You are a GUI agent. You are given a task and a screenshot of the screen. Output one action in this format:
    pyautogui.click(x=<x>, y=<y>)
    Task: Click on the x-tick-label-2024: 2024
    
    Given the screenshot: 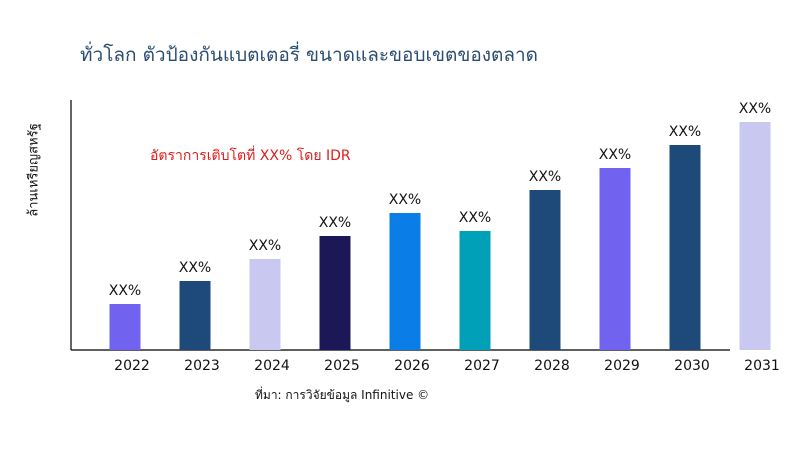 What is the action you would take?
    pyautogui.click(x=272, y=366)
    